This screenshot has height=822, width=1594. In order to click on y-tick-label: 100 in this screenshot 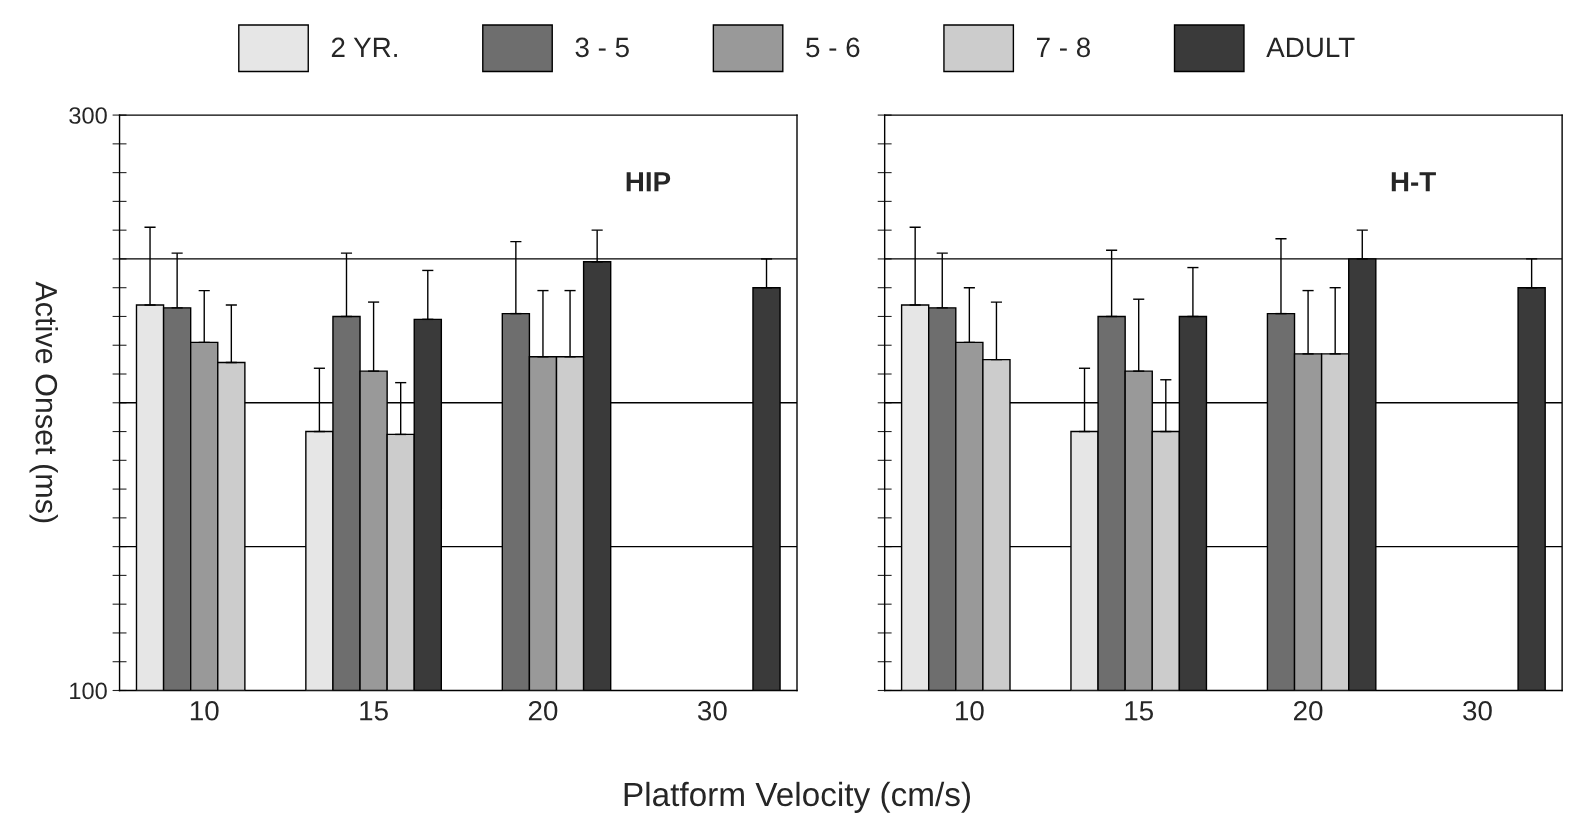, I will do `click(88, 691)`.